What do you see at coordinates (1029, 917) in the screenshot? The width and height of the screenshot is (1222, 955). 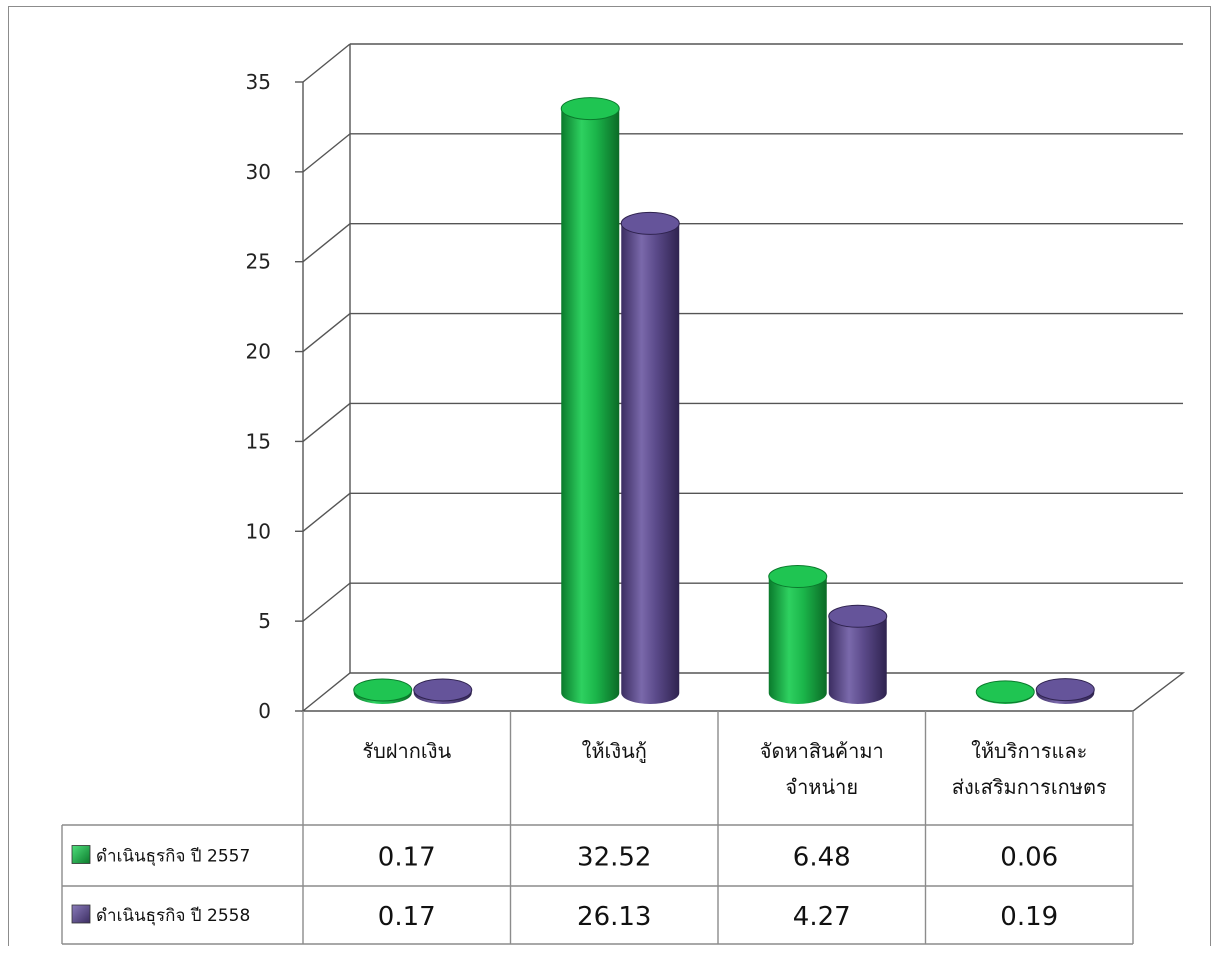 I see `data-label: 0.19` at bounding box center [1029, 917].